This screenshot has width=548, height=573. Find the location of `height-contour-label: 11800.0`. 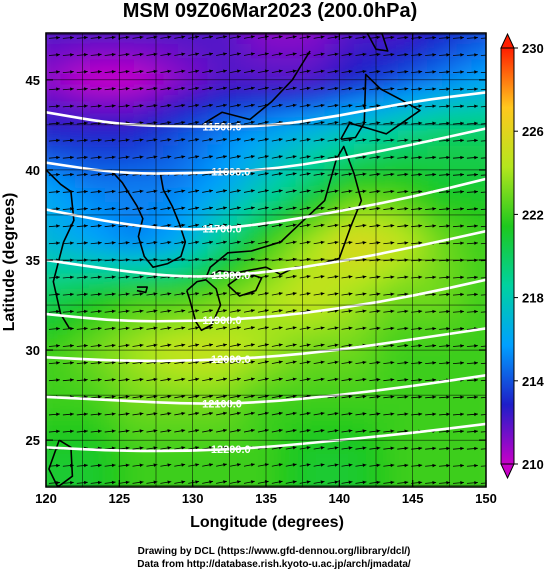

height-contour-label: 11800.0 is located at coordinates (230, 276).